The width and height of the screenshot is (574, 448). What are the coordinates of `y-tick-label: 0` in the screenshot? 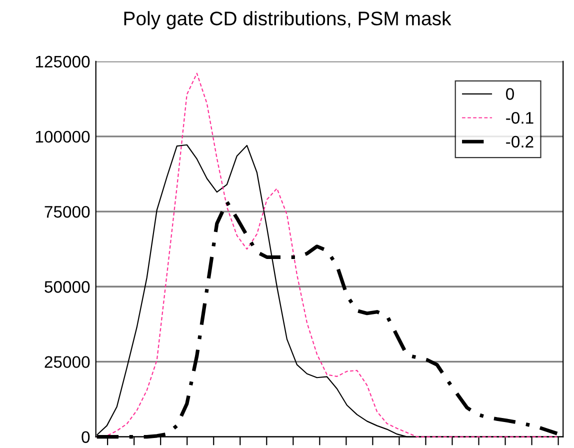 It's located at (86, 437).